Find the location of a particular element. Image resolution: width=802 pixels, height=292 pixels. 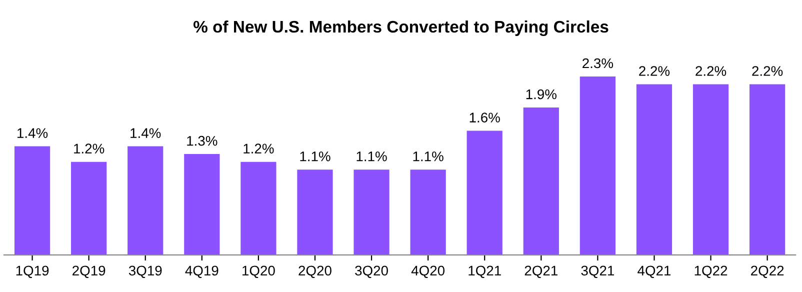

x-tick-label: 1Q21 is located at coordinates (484, 272).